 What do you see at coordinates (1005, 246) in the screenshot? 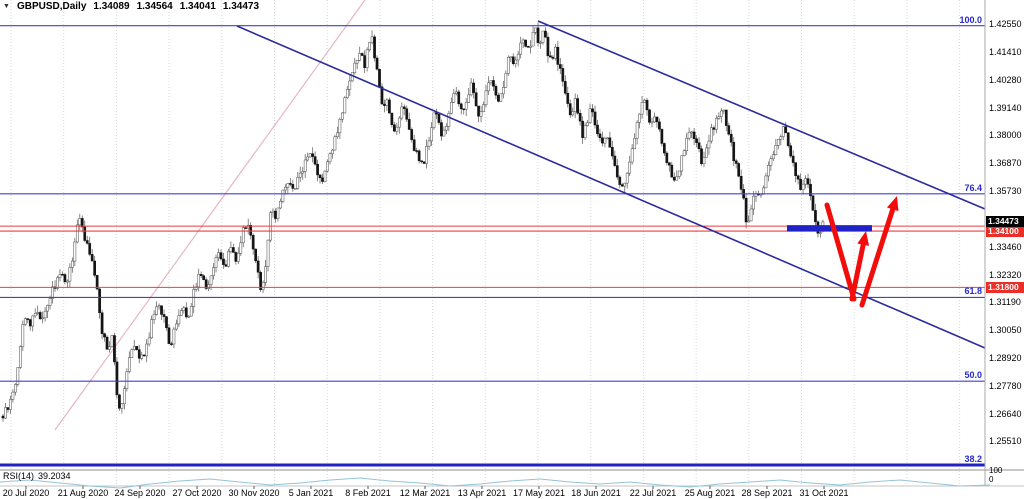
I see `price-axis-label: 1.33460` at bounding box center [1005, 246].